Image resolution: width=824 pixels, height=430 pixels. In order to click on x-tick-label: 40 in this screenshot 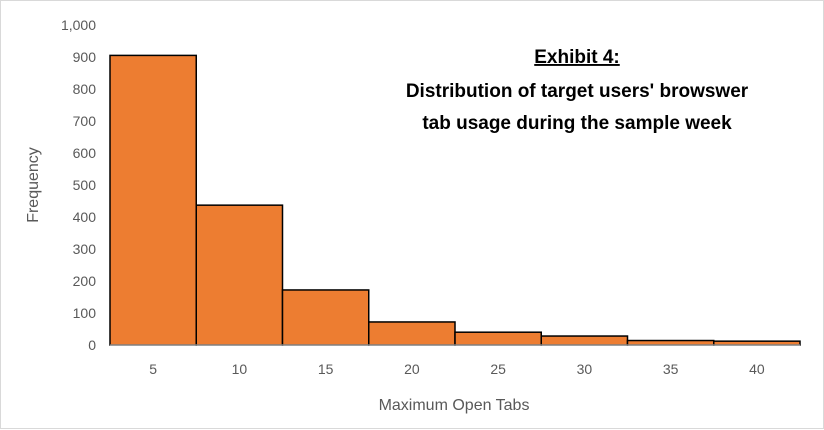, I will do `click(757, 369)`.